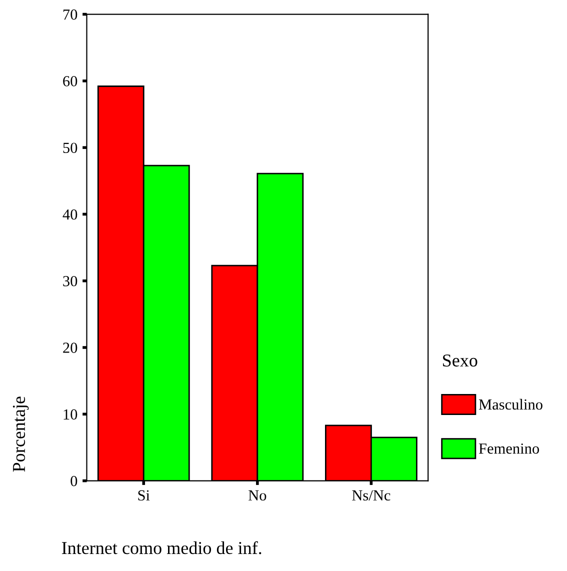 Image resolution: width=567 pixels, height=571 pixels. What do you see at coordinates (509, 448) in the screenshot?
I see `legend-label: Femenino` at bounding box center [509, 448].